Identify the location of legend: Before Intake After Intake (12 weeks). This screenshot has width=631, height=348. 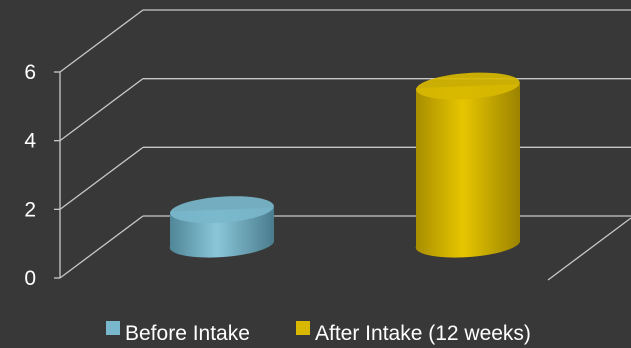
(318, 333).